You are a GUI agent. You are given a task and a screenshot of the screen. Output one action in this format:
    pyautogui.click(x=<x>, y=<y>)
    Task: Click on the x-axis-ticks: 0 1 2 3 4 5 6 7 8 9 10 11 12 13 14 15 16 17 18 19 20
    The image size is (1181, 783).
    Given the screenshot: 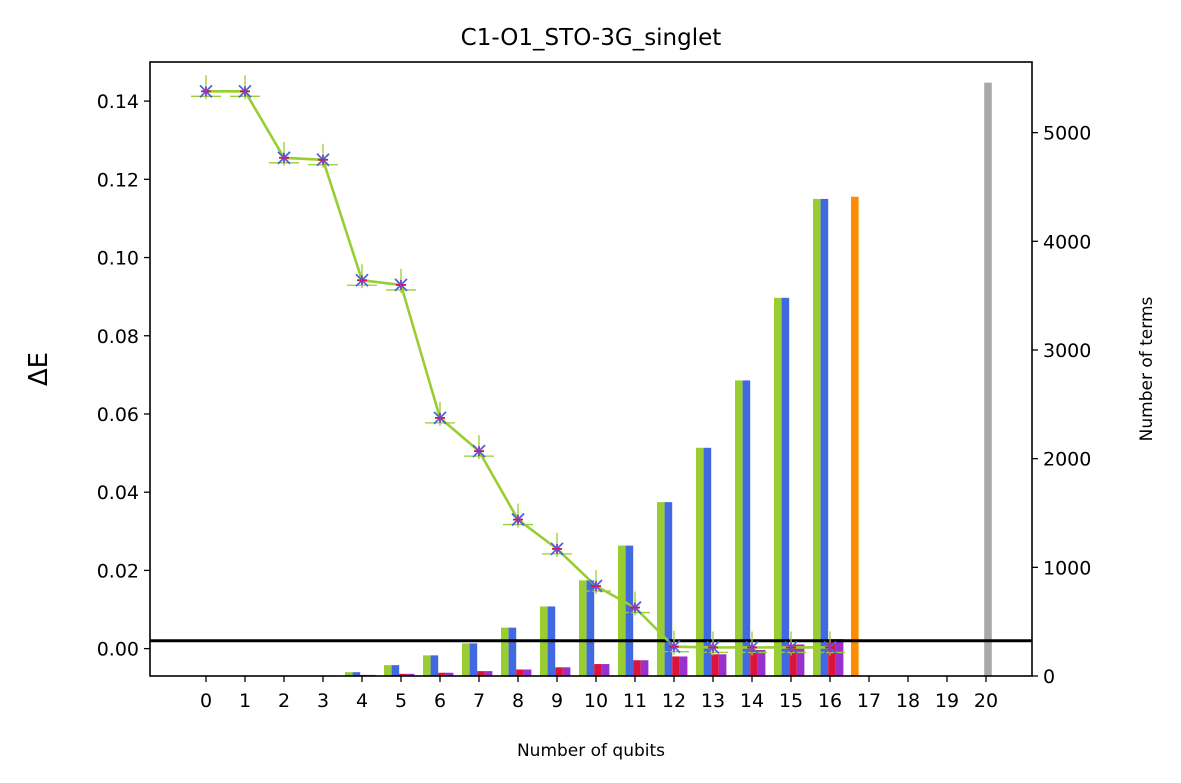 What is the action you would take?
    pyautogui.click(x=599, y=694)
    